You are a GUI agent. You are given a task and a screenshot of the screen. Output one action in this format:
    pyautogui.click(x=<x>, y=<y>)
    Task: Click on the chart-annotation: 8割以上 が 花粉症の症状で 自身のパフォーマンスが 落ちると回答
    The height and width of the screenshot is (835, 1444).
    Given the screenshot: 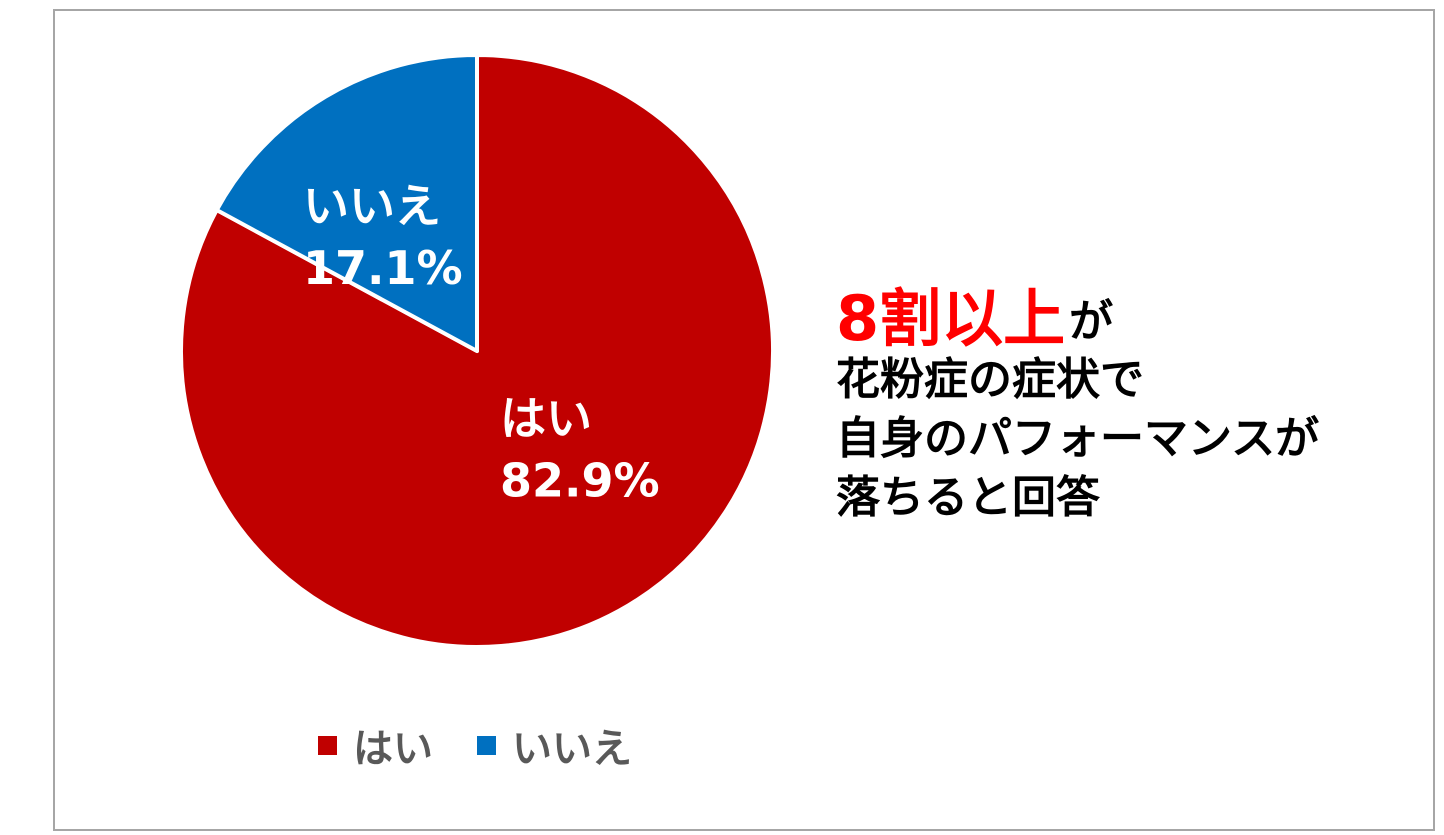 What is the action you would take?
    pyautogui.click(x=1077, y=392)
    